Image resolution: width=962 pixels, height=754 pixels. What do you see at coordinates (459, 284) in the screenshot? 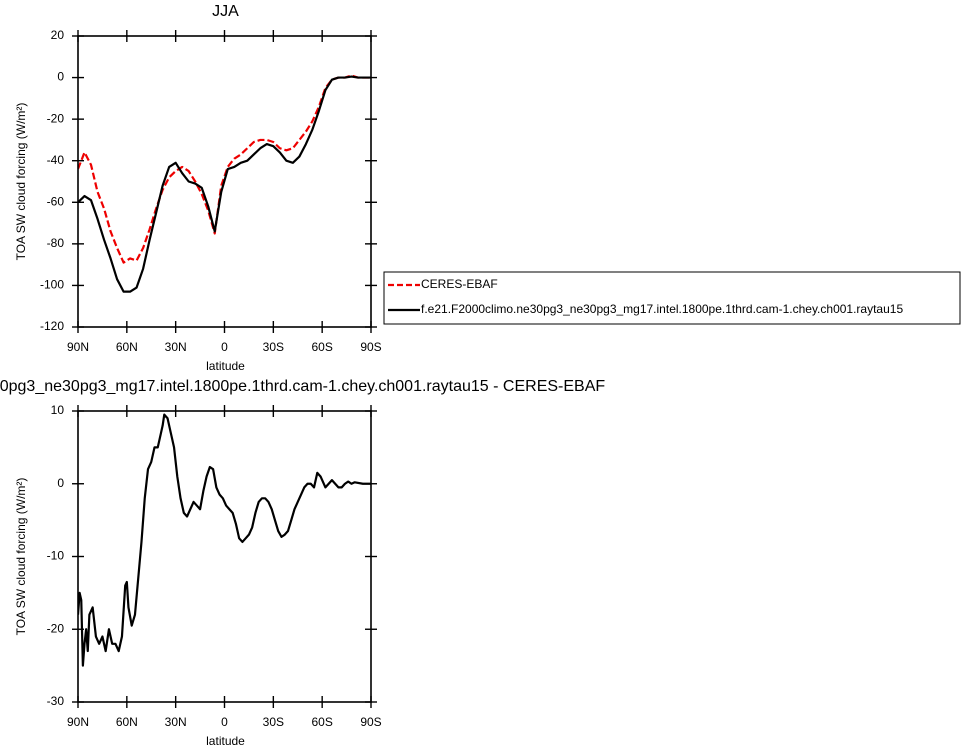
I see `legend-label: CERES-EBAF` at bounding box center [459, 284].